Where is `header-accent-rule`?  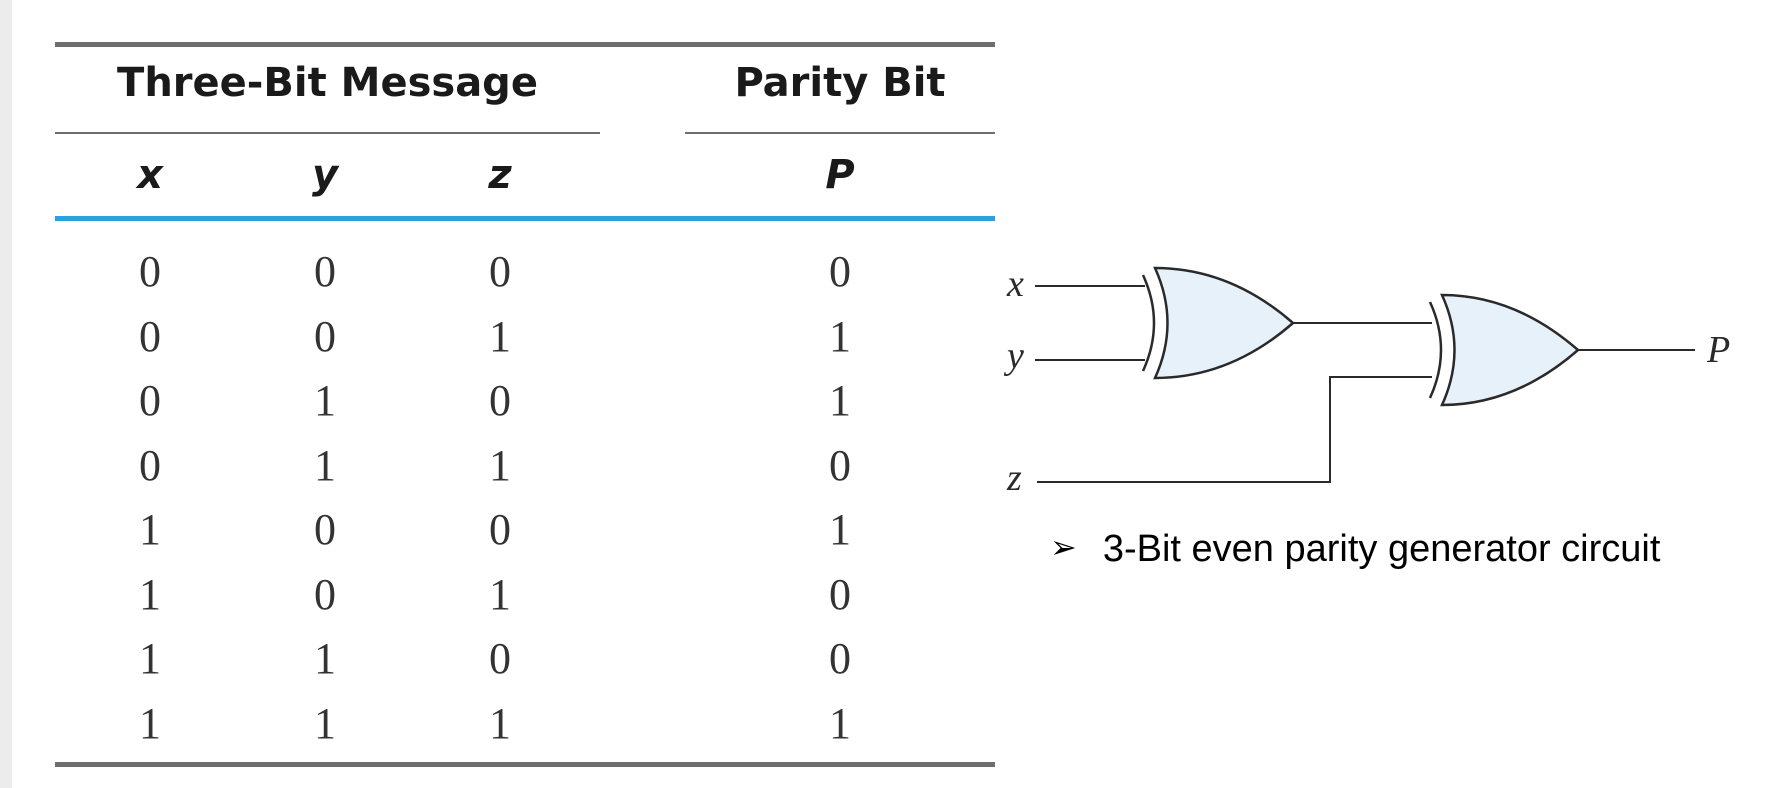
header-accent-rule is located at coordinates (525, 218).